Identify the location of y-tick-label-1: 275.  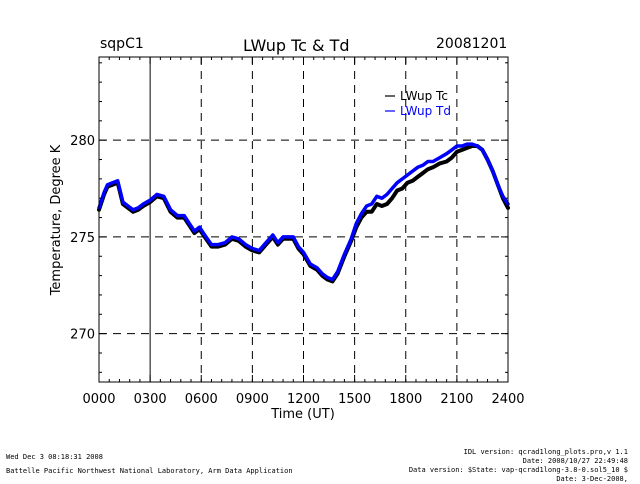
(82, 238).